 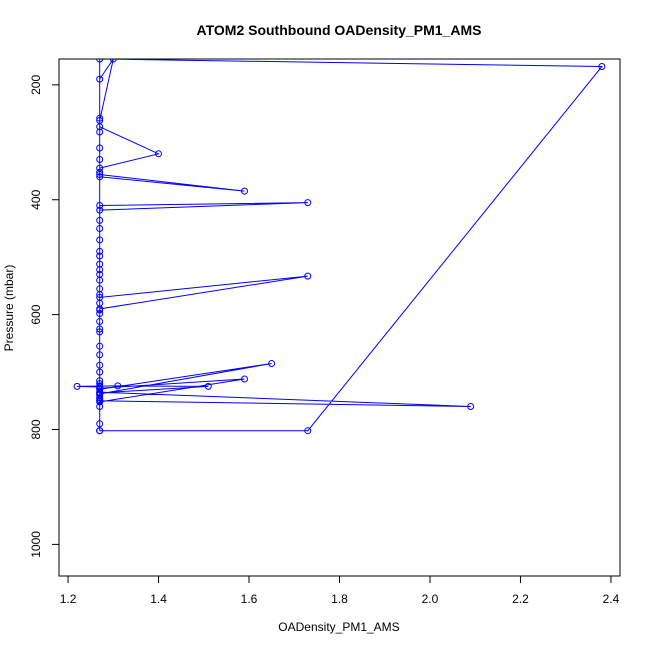 I want to click on x-tick-label: 1.2, so click(x=68, y=599).